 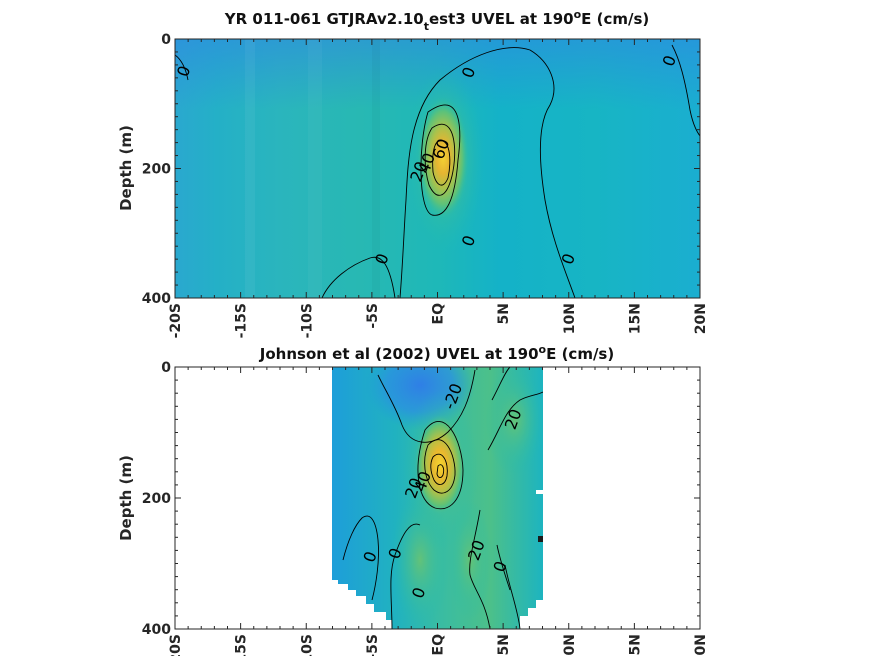 What do you see at coordinates (373, 316) in the screenshot?
I see `top-x-tick-label: -5S` at bounding box center [373, 316].